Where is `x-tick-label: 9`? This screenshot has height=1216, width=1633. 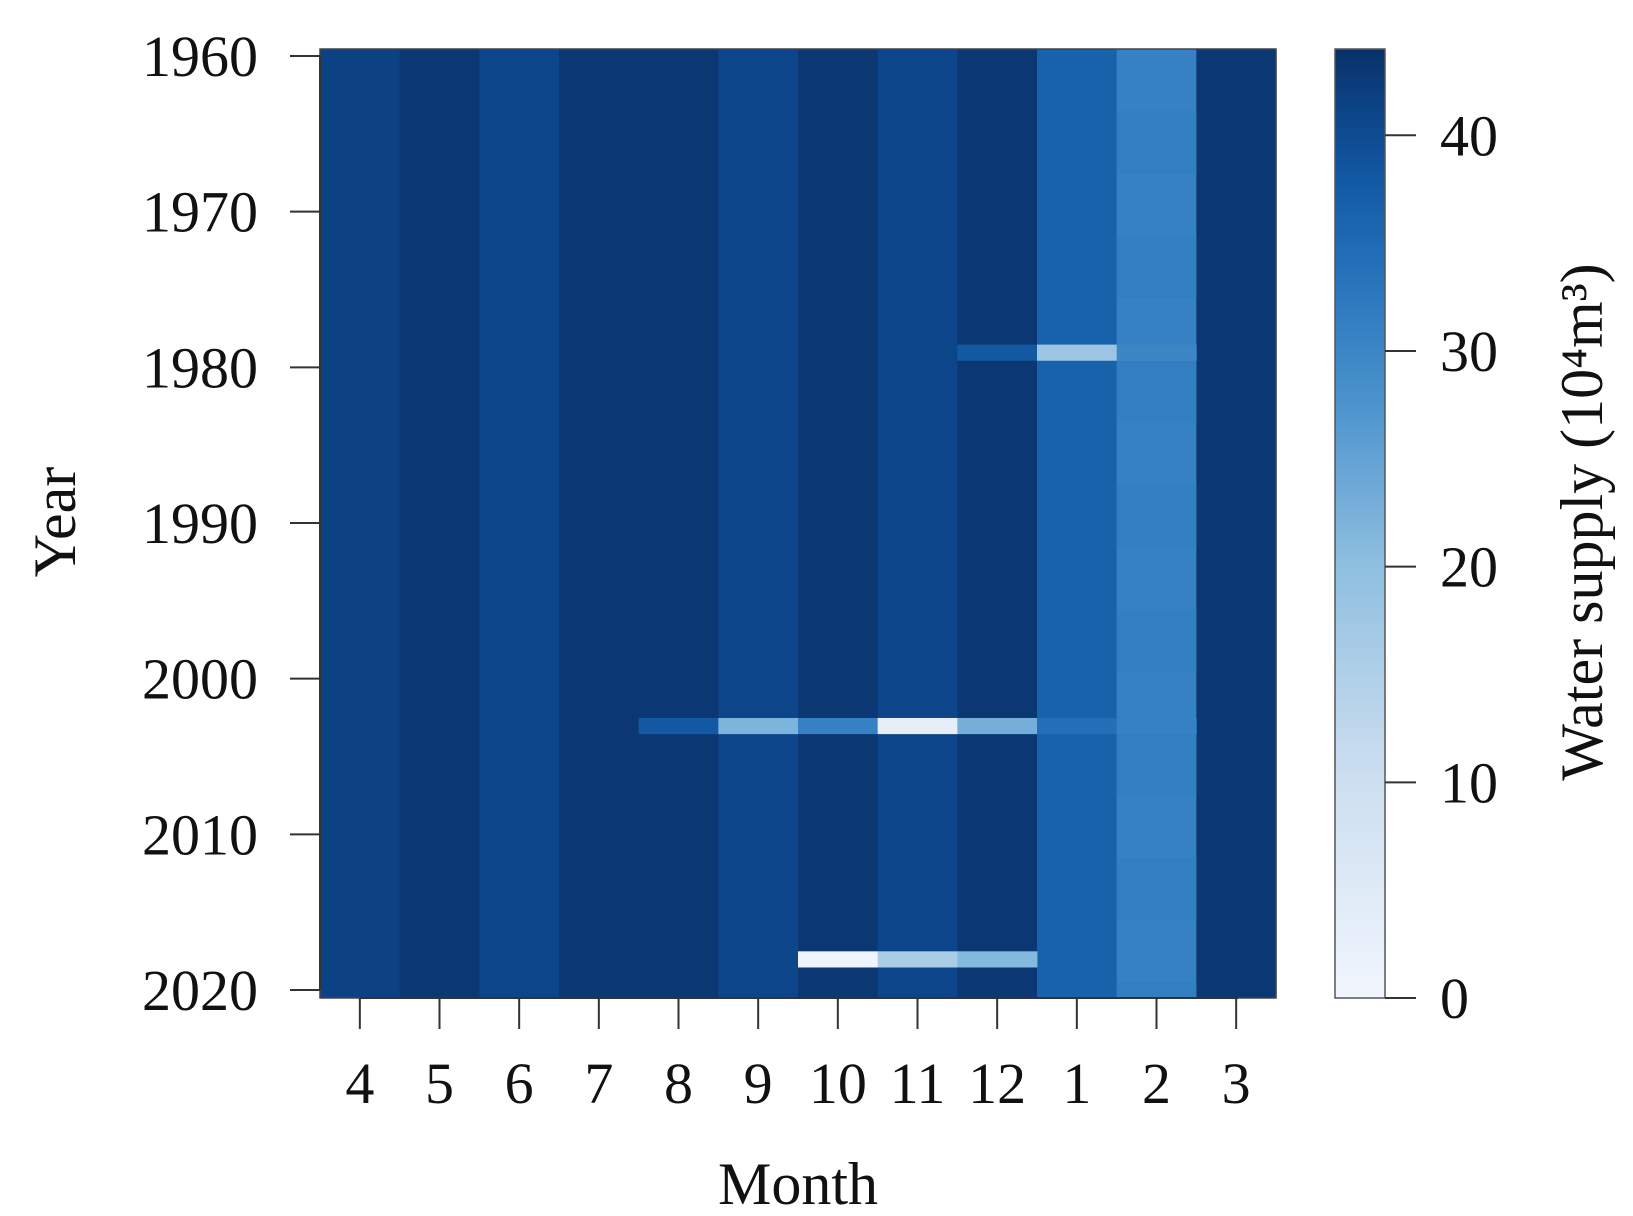 x-tick-label: 9 is located at coordinates (758, 1083).